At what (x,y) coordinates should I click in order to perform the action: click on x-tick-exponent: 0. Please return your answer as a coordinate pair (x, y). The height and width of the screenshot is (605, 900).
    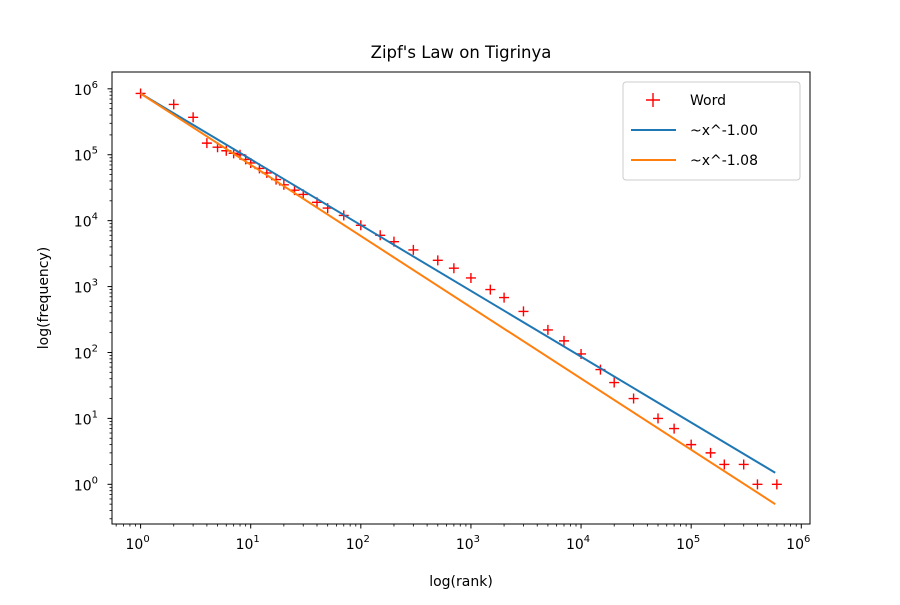
    Looking at the image, I should click on (146, 539).